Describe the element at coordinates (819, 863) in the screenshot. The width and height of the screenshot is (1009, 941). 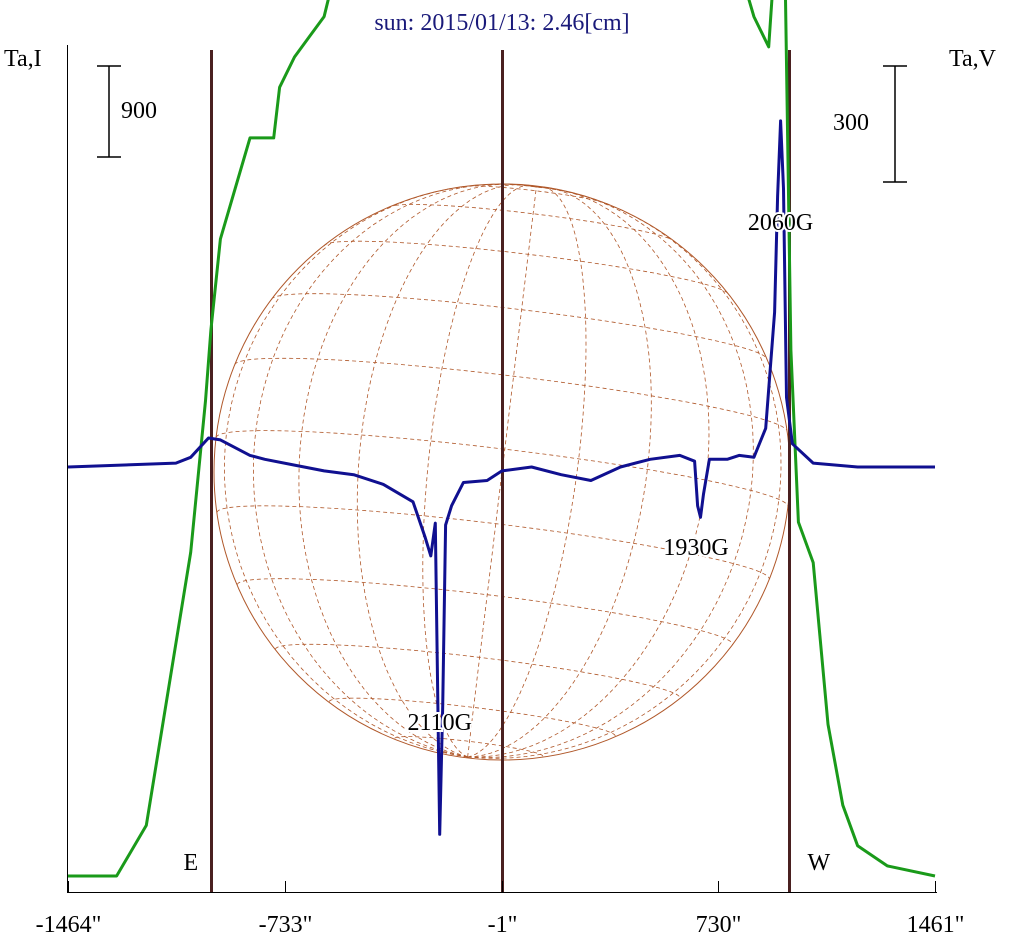
I see `limb-marker-label: W` at that location.